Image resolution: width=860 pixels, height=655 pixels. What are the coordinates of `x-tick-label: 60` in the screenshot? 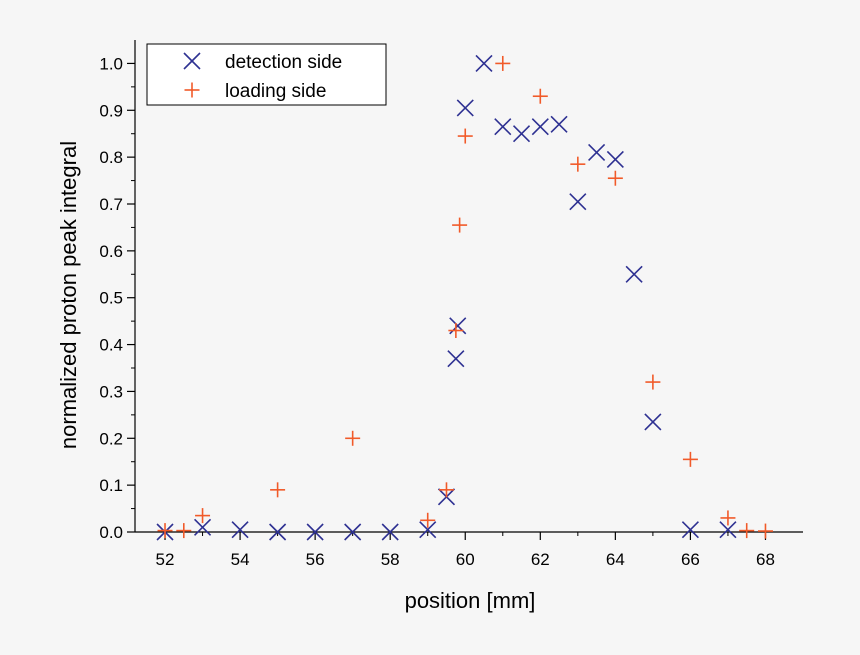 It's located at (465, 559).